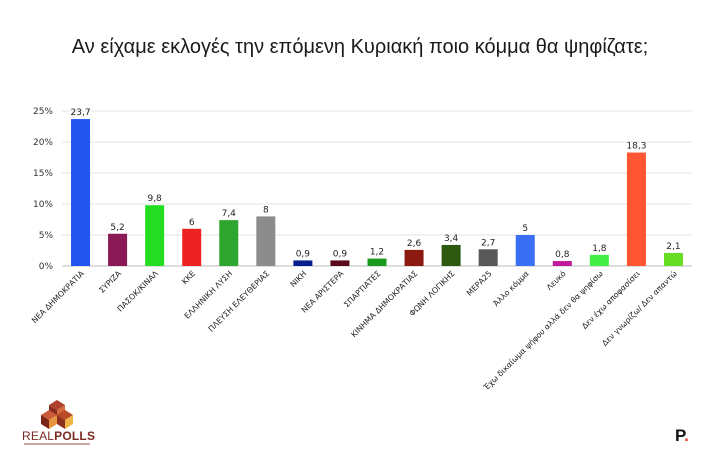 This screenshot has height=459, width=720. Describe the element at coordinates (229, 214) in the screenshot. I see `data-label: 7,4` at that location.